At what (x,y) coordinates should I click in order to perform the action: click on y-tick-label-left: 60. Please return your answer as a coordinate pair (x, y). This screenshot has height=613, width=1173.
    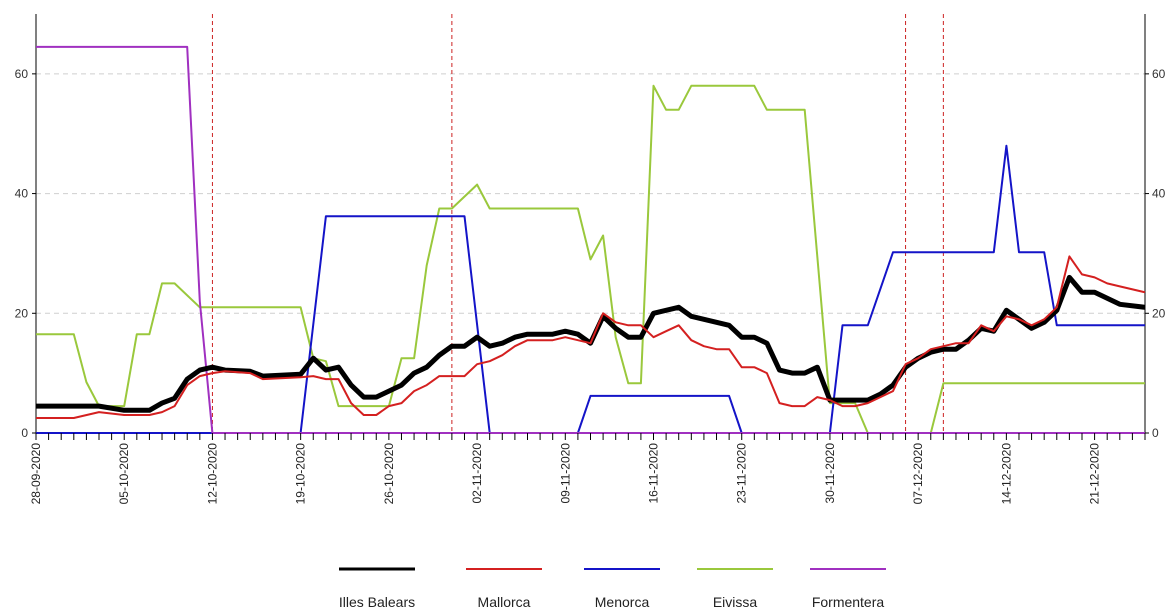
    Looking at the image, I should click on (22, 74).